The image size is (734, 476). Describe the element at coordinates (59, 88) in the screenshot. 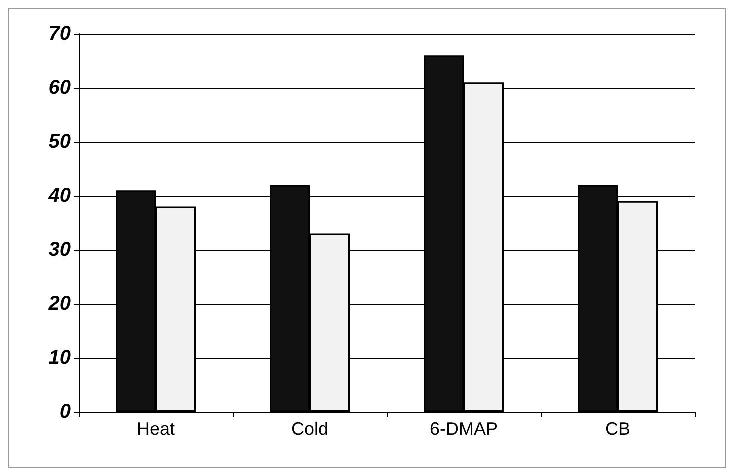

I see `y-tick-label: 60` at that location.